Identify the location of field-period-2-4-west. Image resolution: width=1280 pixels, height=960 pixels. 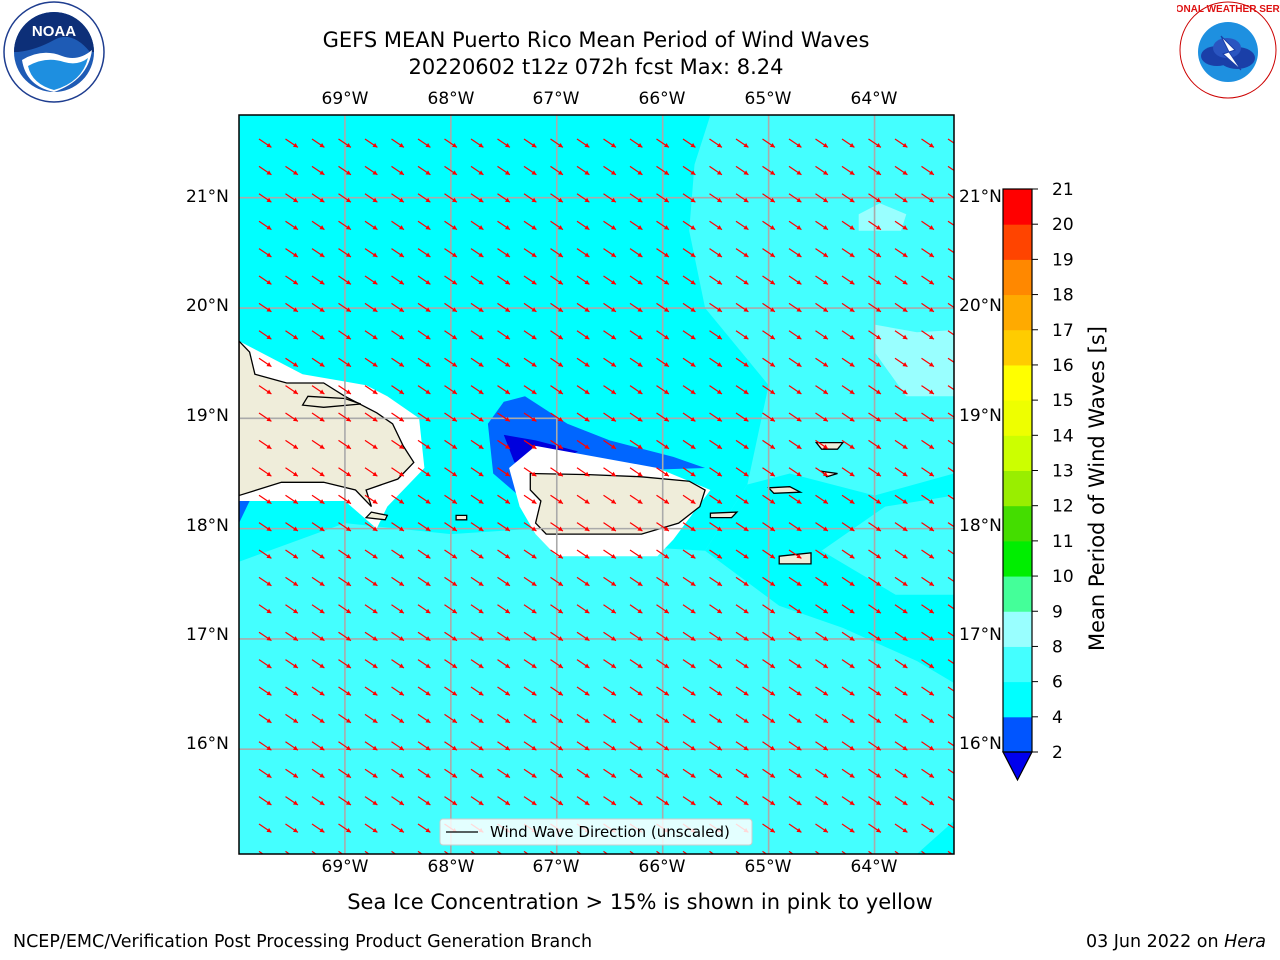
(244, 509).